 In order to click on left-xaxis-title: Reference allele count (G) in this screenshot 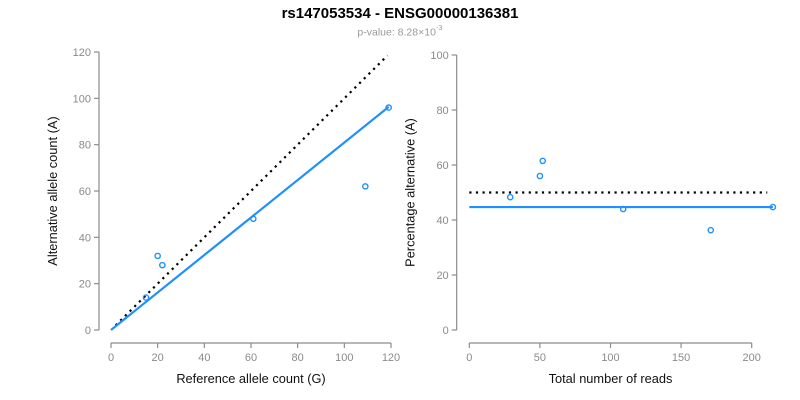, I will do `click(250, 378)`.